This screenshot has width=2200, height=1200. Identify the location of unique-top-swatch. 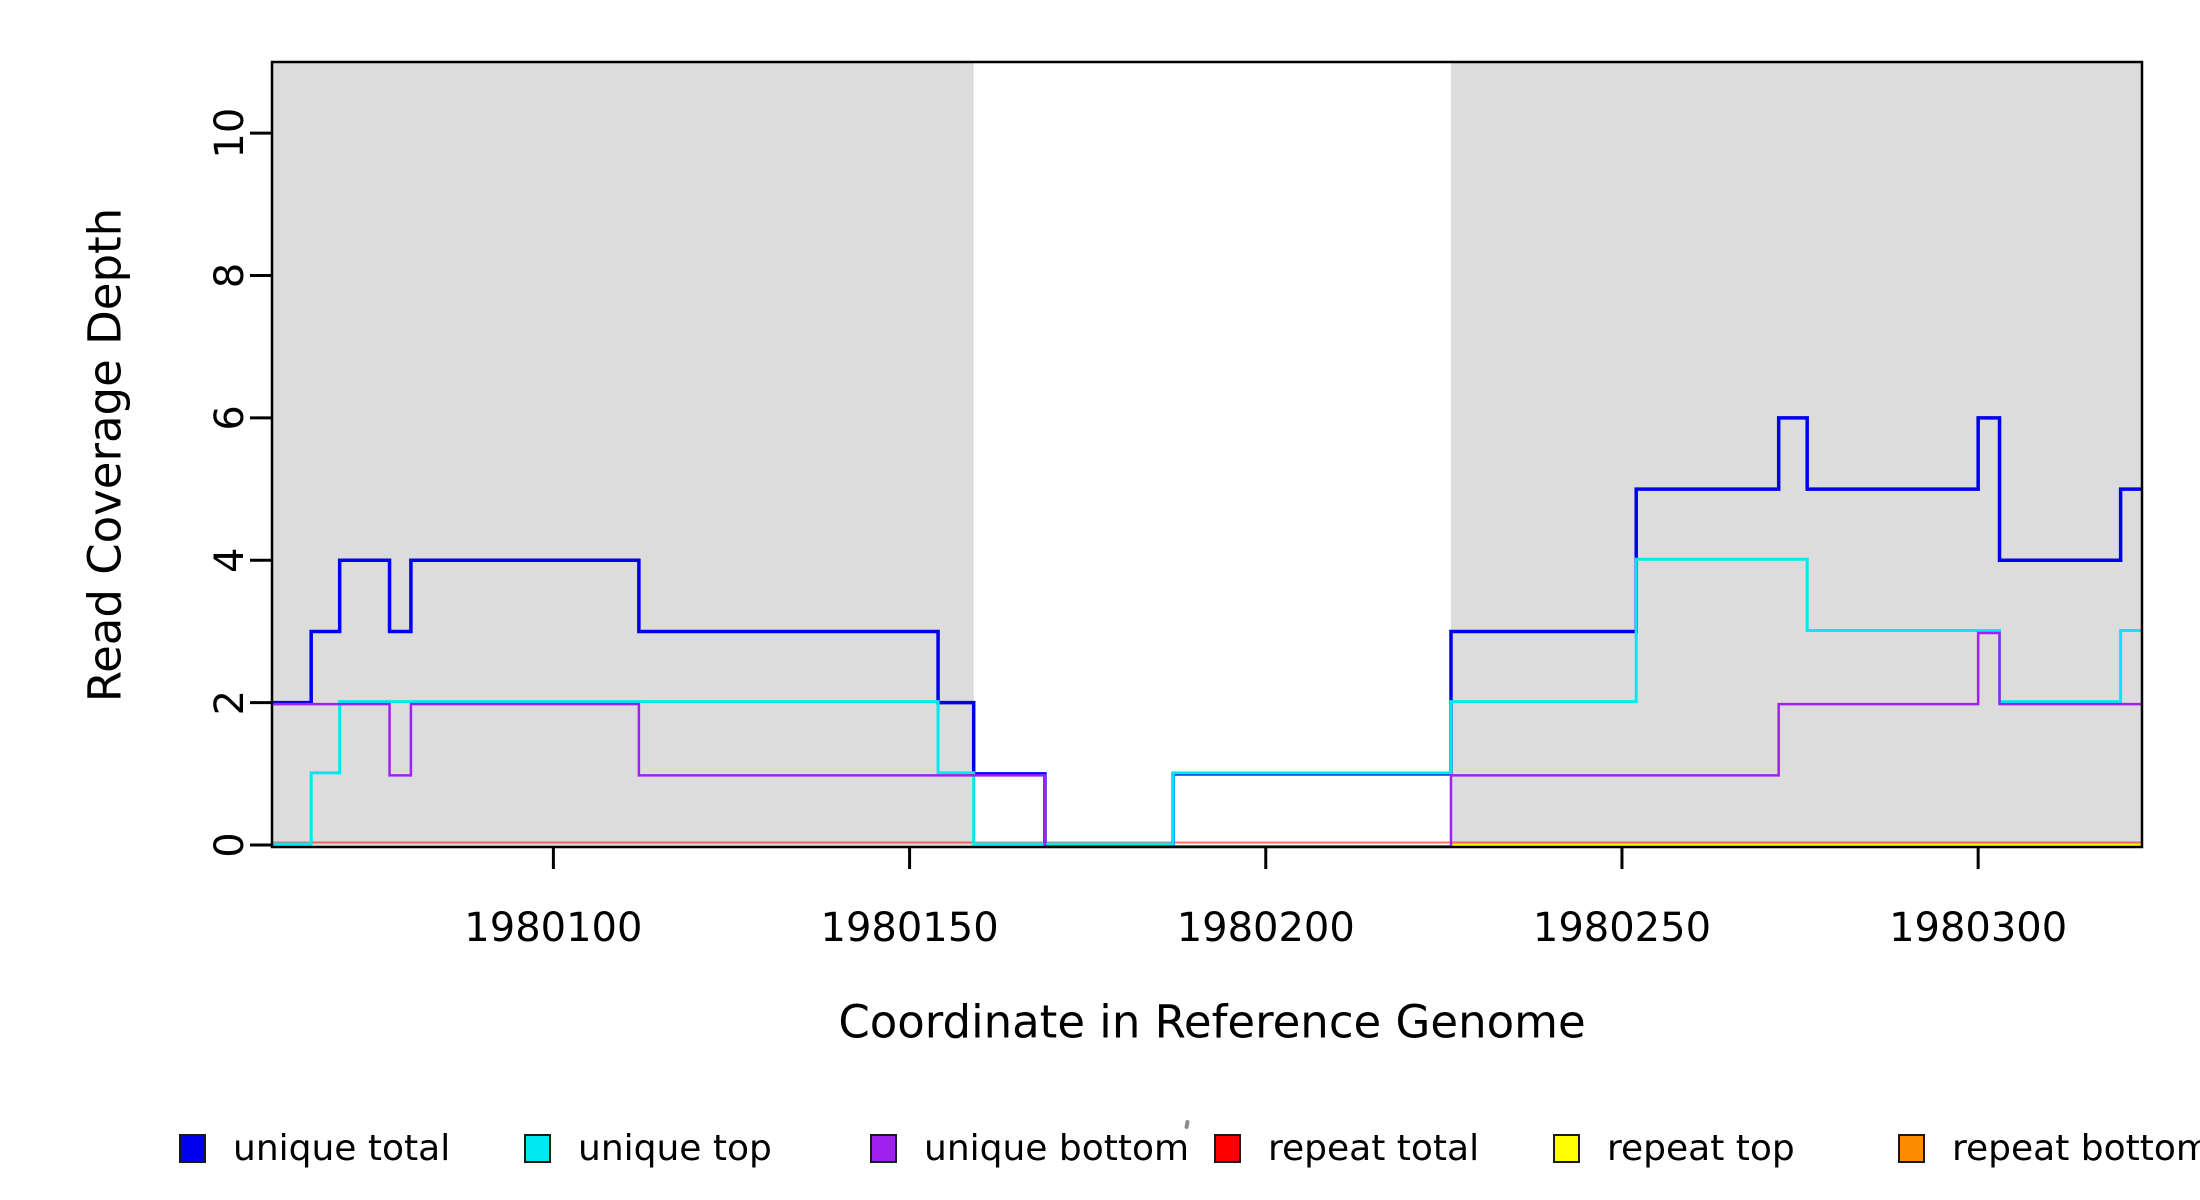
(537, 1148).